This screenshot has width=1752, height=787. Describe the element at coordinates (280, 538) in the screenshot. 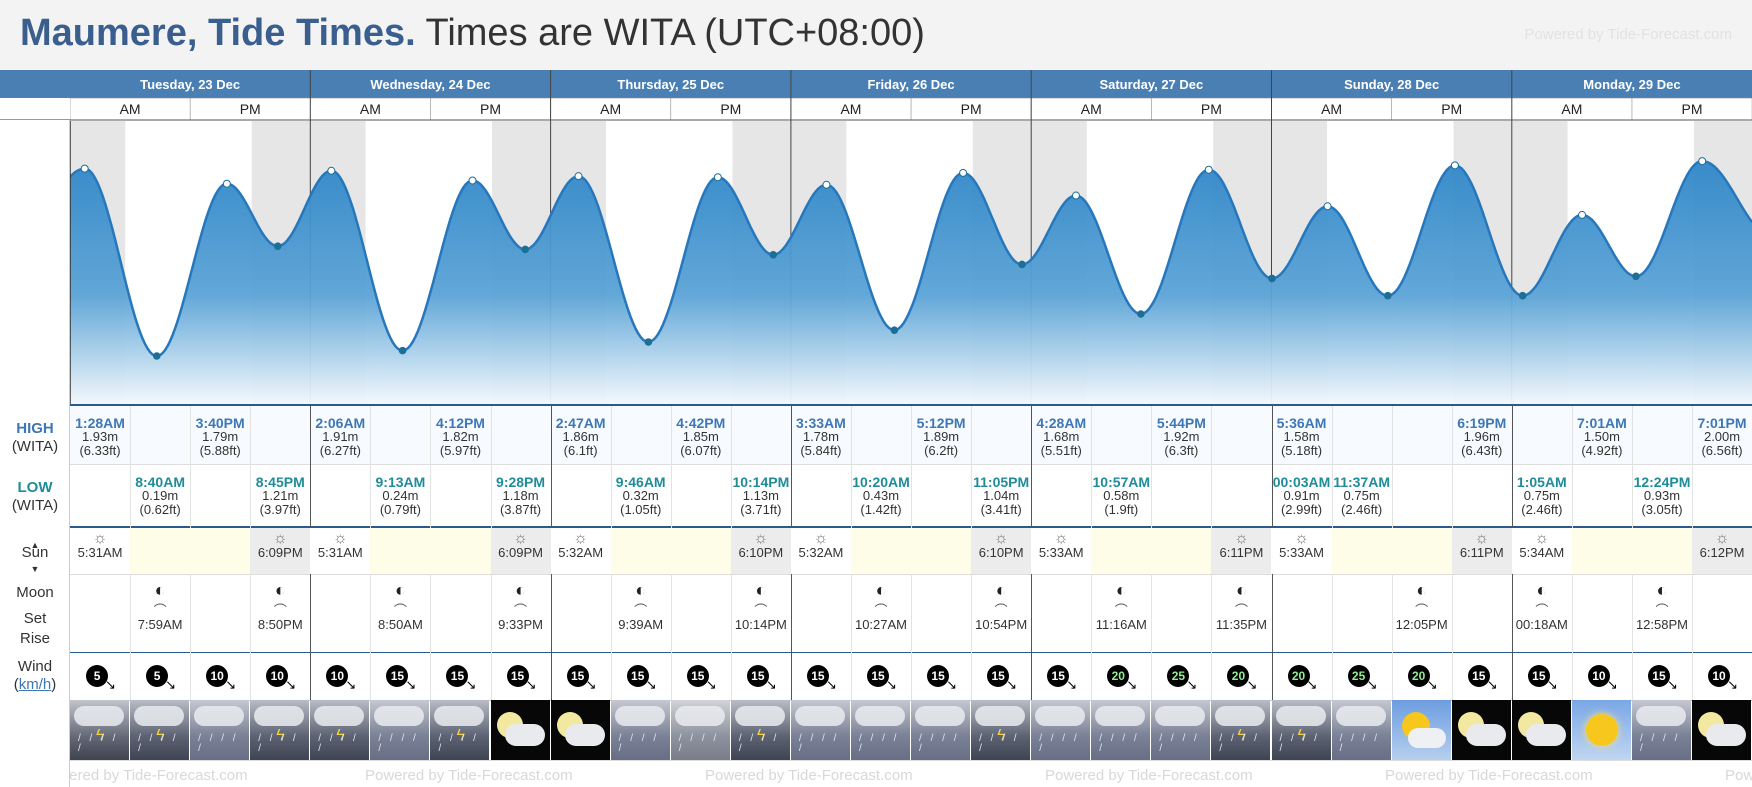

I see `sunset-icon: ☼` at that location.